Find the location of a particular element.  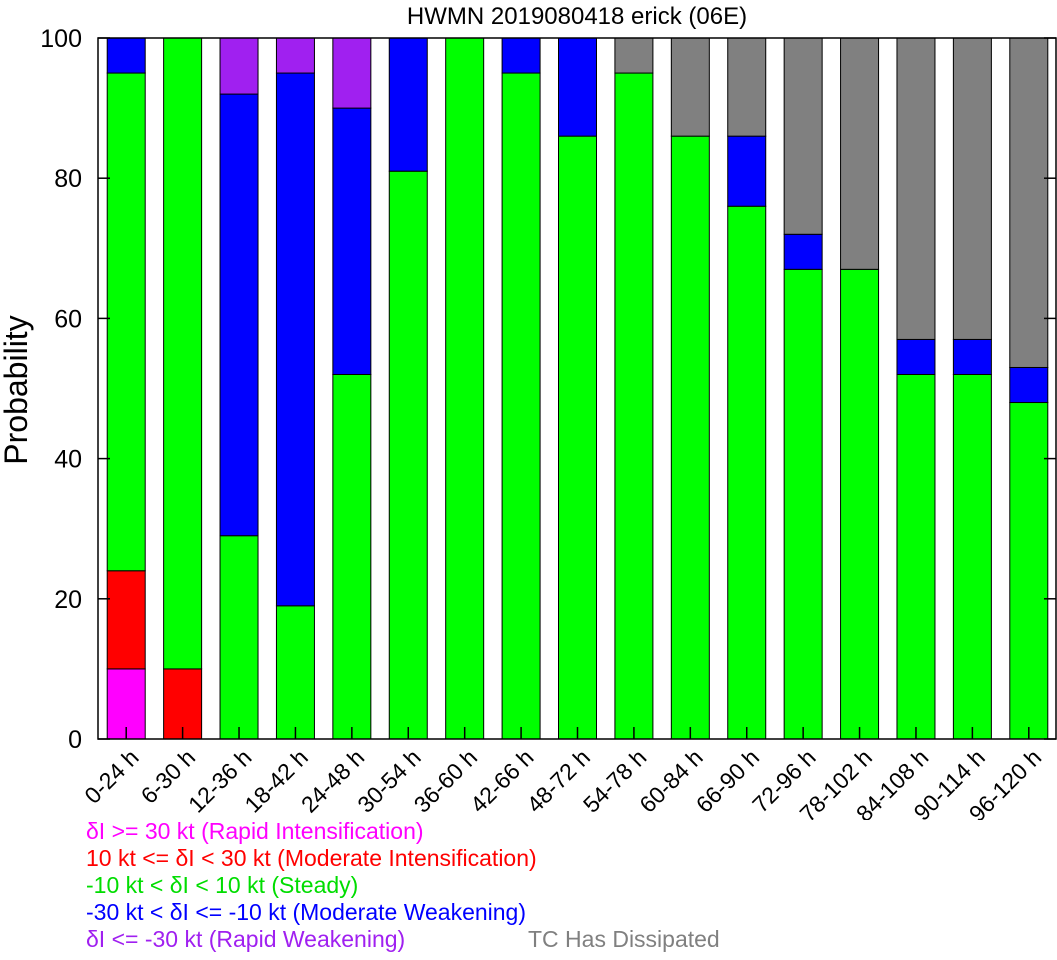

legend-rapid-intensification: δI >= 30 kt (Rapid Intensification) is located at coordinates (255, 831).